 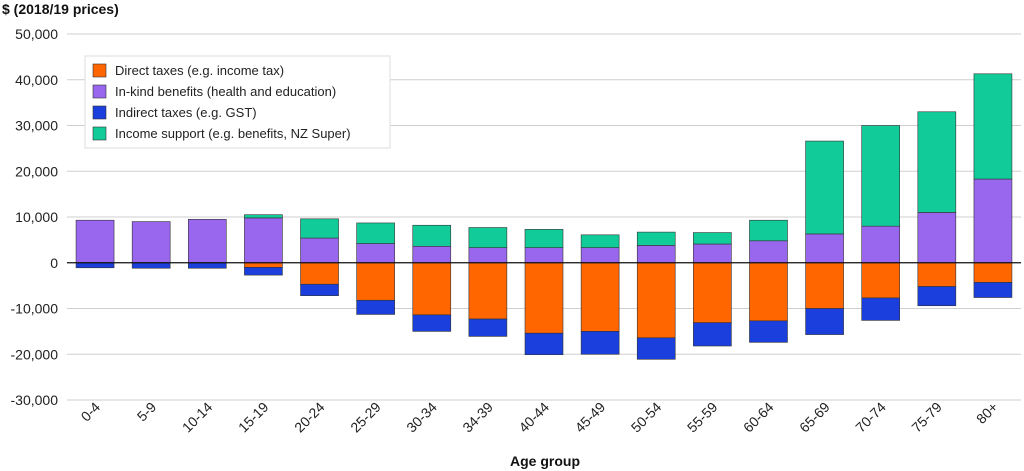 What do you see at coordinates (987, 413) in the screenshot?
I see `x-tick-label: 80+` at bounding box center [987, 413].